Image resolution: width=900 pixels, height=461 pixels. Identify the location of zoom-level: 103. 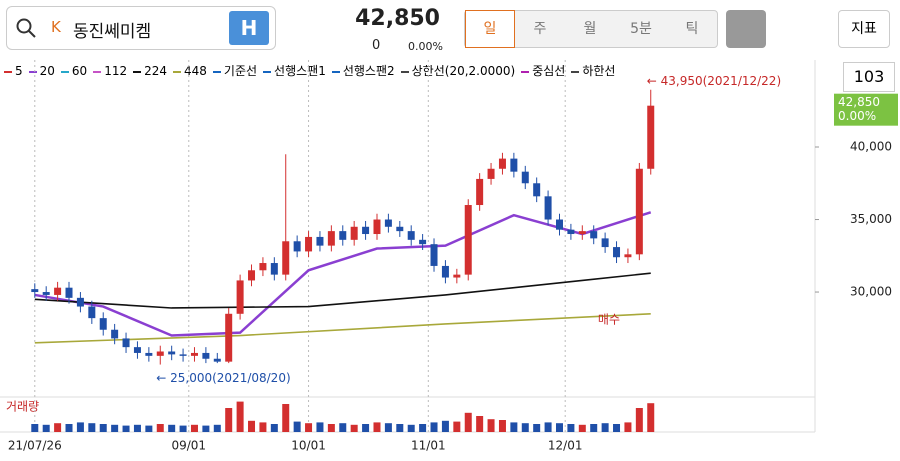
(869, 77).